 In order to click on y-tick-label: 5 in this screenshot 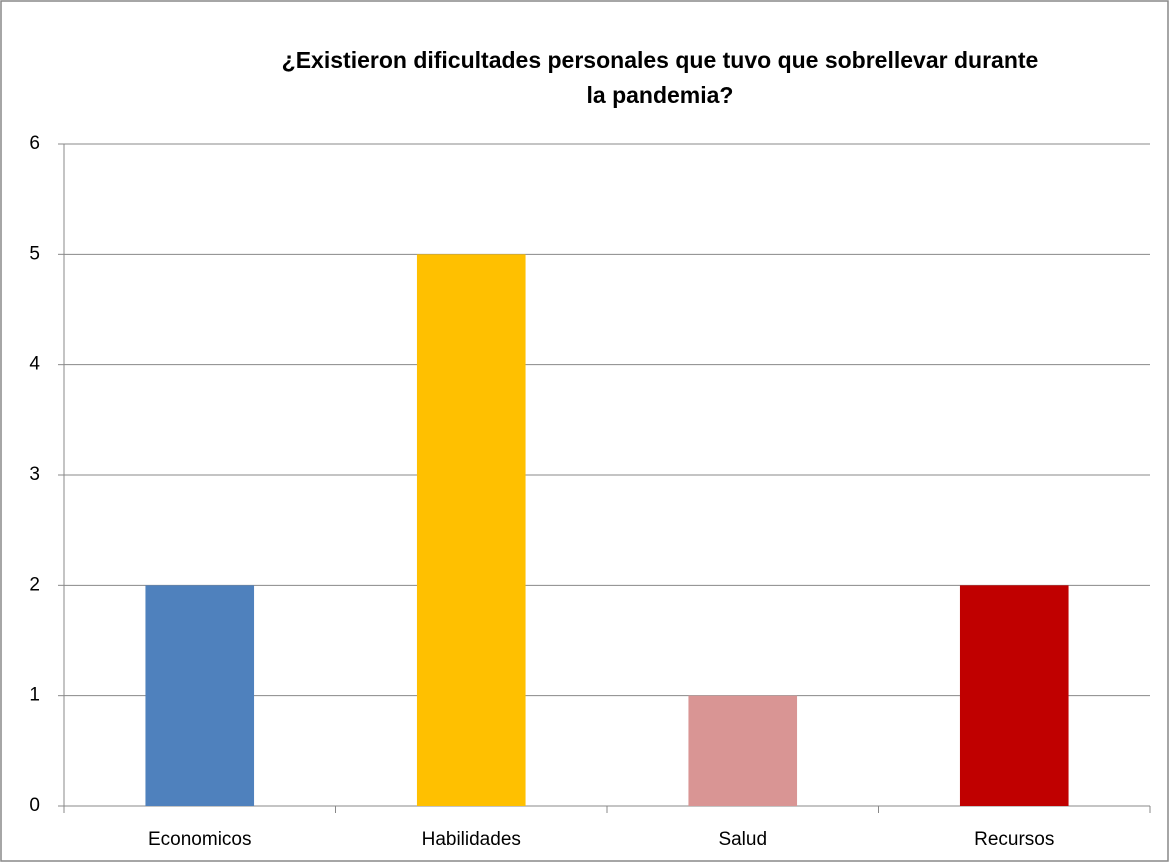, I will do `click(34, 253)`.